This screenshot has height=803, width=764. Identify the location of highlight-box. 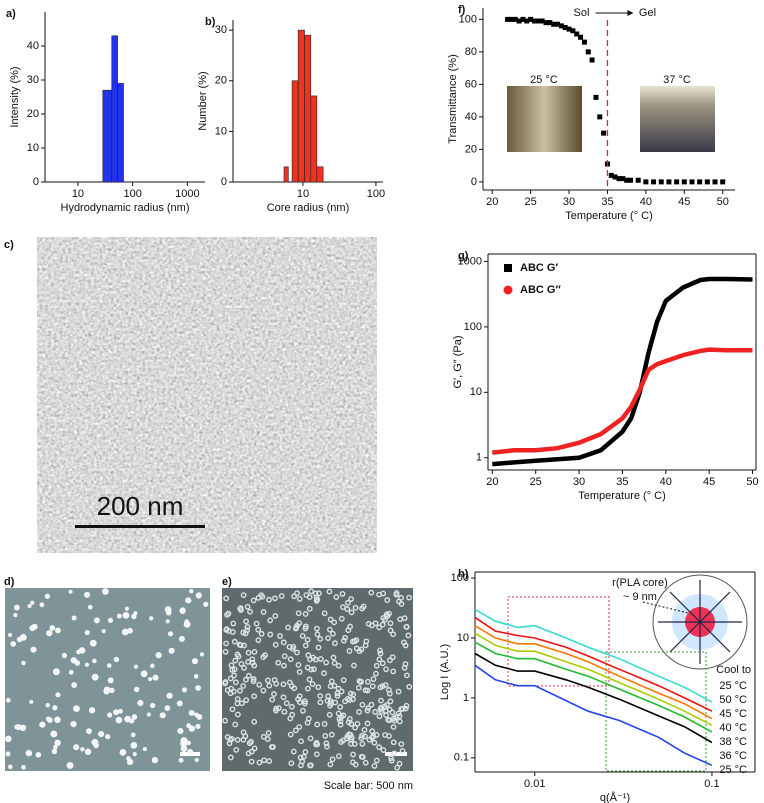
(656, 711).